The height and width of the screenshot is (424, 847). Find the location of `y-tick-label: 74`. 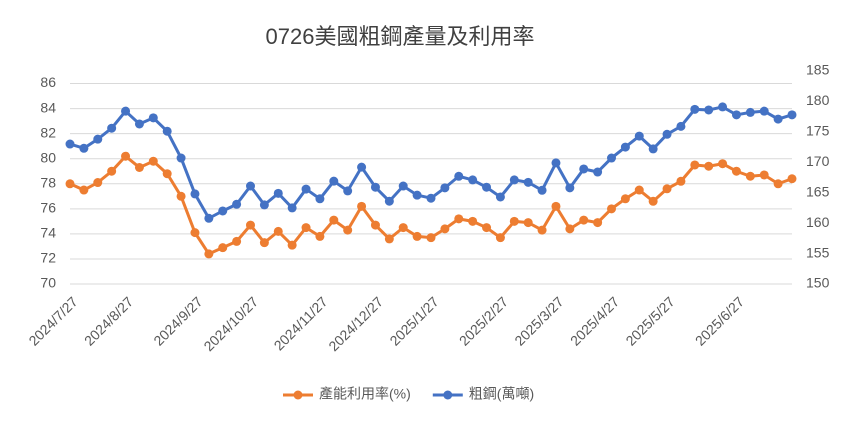

y-tick-label: 74 is located at coordinates (48, 233).